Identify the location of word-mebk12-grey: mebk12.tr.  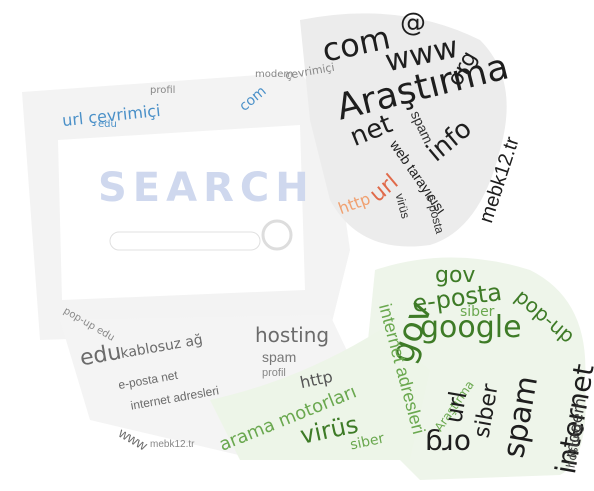
(172, 444).